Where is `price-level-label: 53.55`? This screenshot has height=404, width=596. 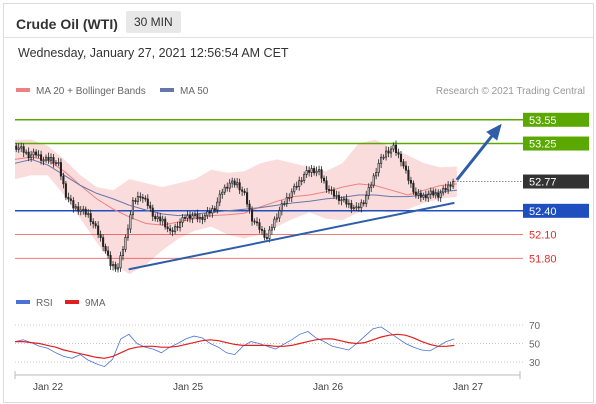 price-level-label: 53.55 is located at coordinates (543, 121).